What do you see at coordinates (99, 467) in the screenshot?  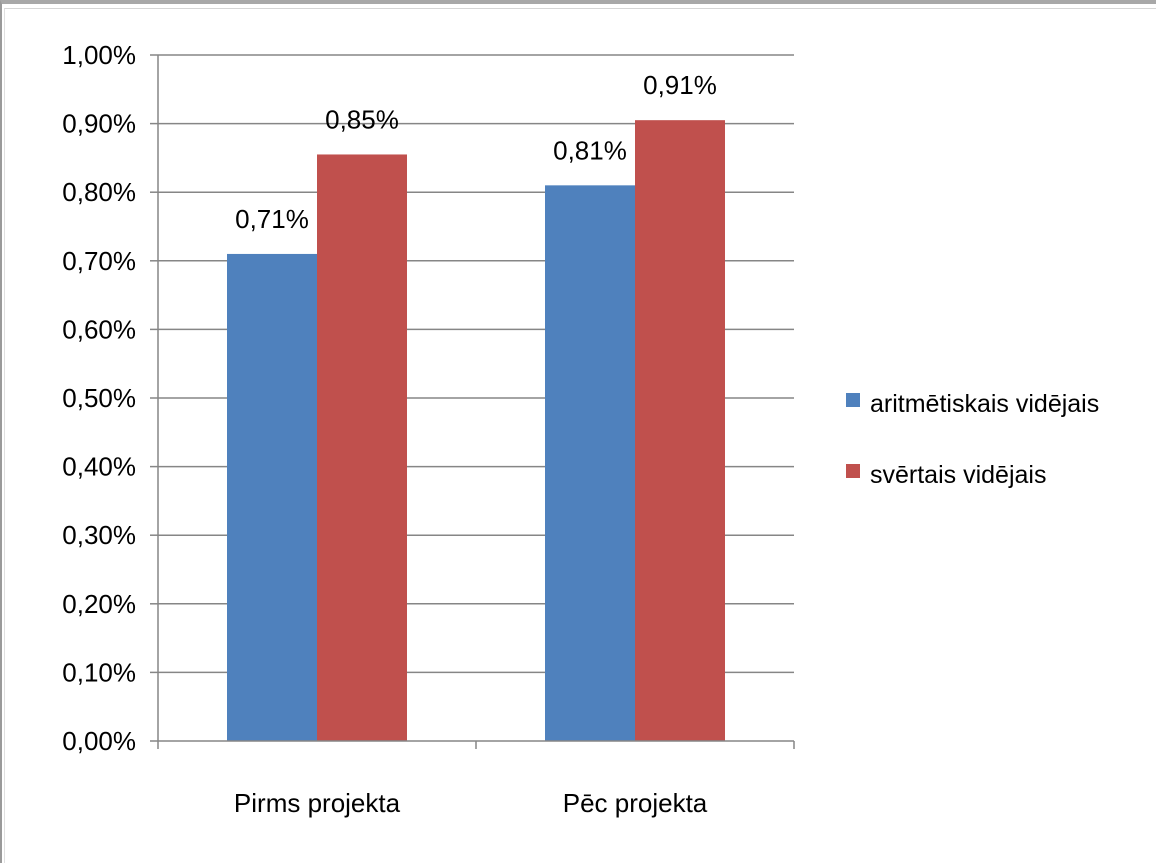 I see `y-tick-label: 0,40%` at bounding box center [99, 467].